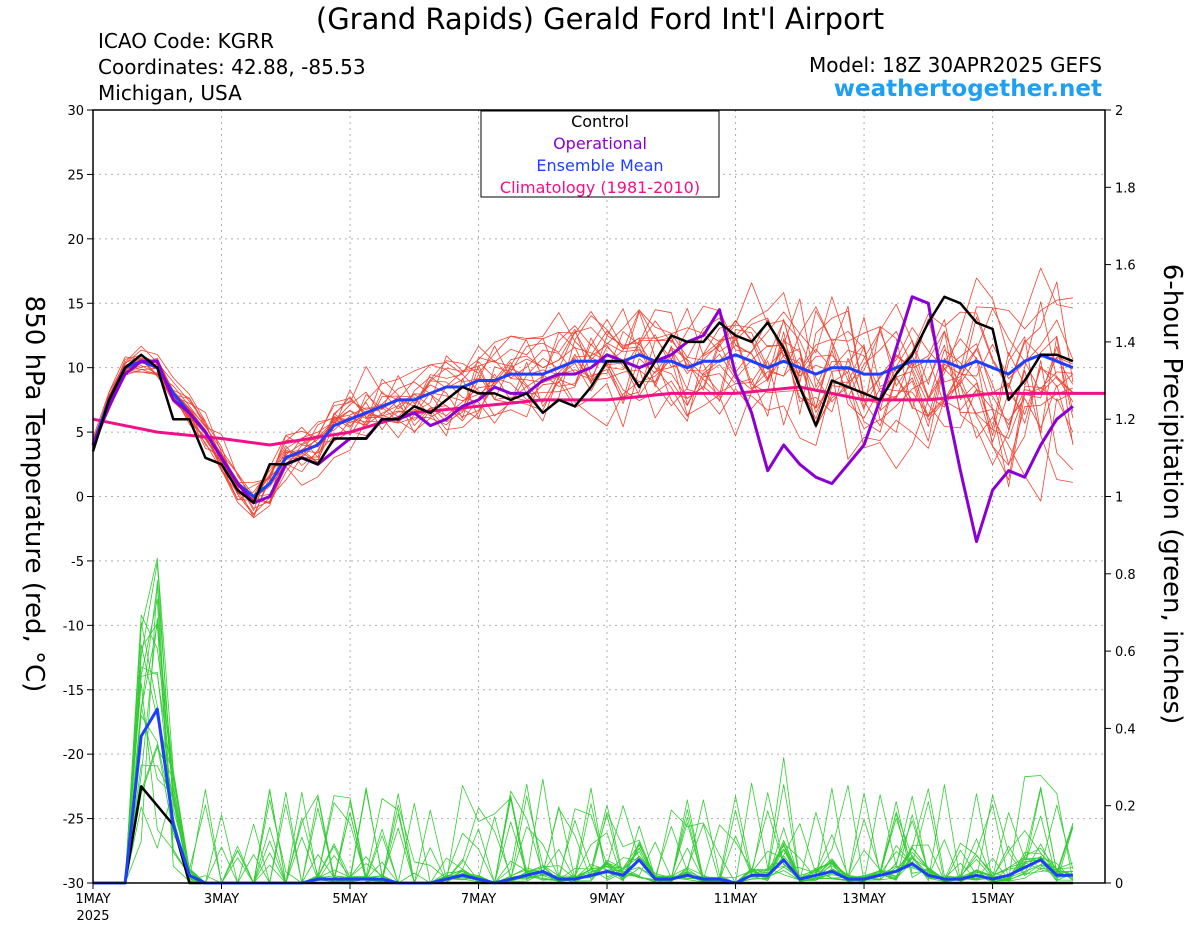 This screenshot has height=927, width=1200. What do you see at coordinates (1119, 111) in the screenshot?
I see `y-right-tick-label: 2` at bounding box center [1119, 111].